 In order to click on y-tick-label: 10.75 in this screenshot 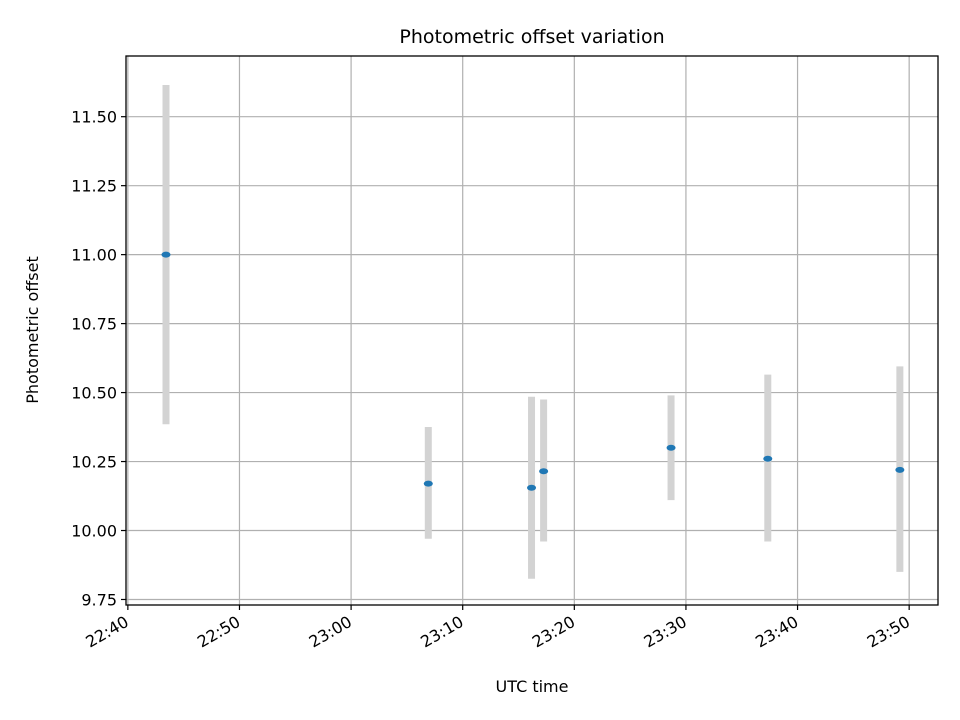, I will do `click(94, 324)`.